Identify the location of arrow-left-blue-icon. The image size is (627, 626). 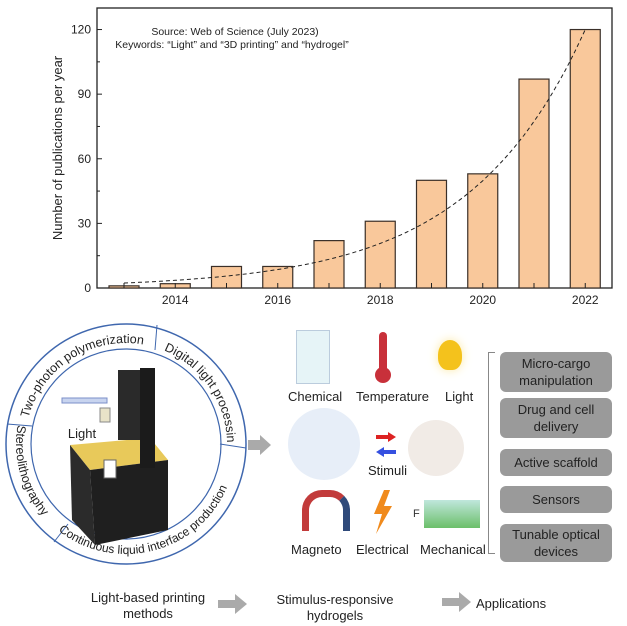
(386, 452).